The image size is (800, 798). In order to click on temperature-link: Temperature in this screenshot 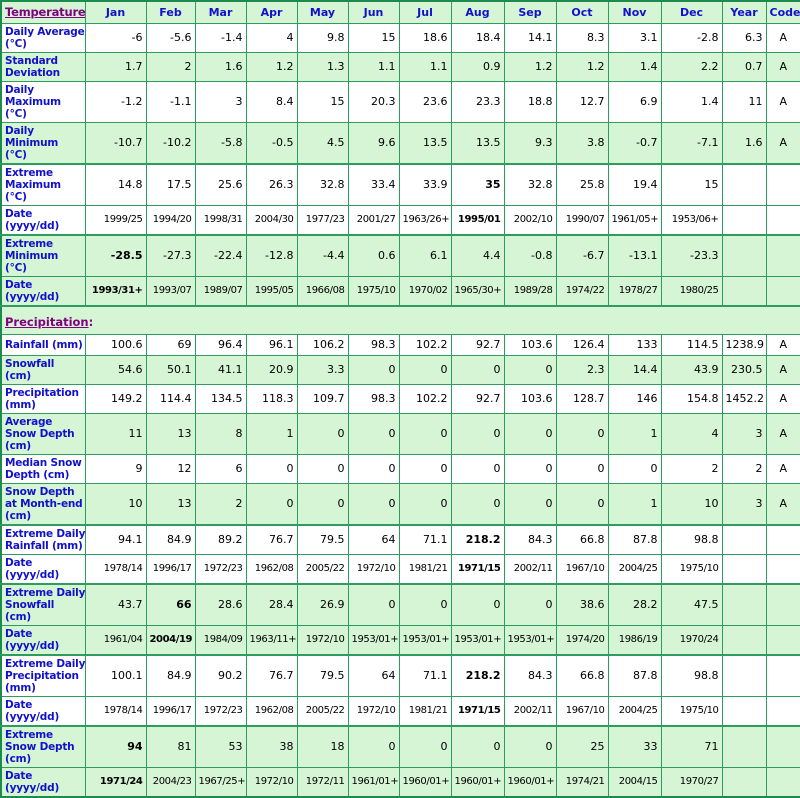, I will do `click(45, 12)`.